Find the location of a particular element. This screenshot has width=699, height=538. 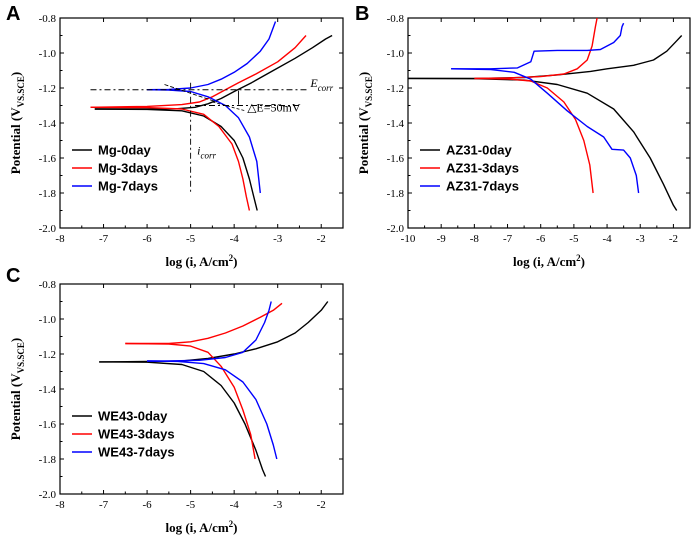

y-tick-label: -1.8 is located at coordinates (396, 194).